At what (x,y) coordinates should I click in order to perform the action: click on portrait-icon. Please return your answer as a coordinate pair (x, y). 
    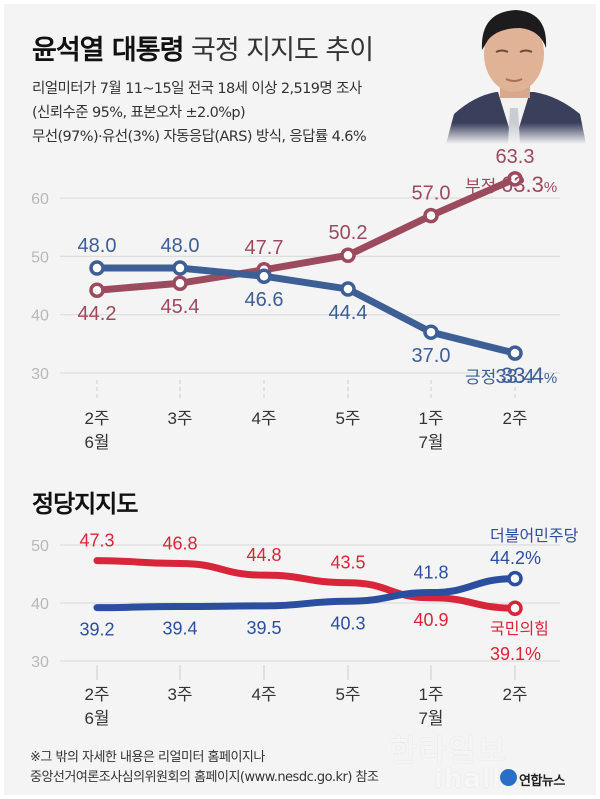
    Looking at the image, I should click on (515, 74).